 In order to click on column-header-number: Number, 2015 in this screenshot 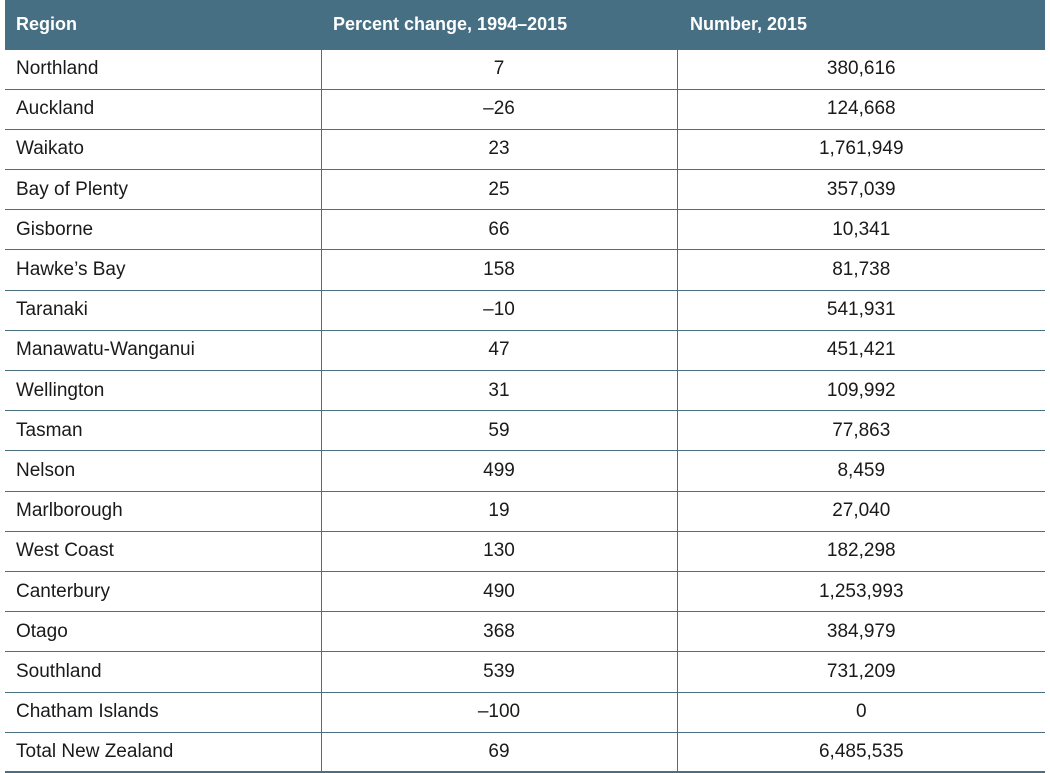, I will do `click(861, 25)`.